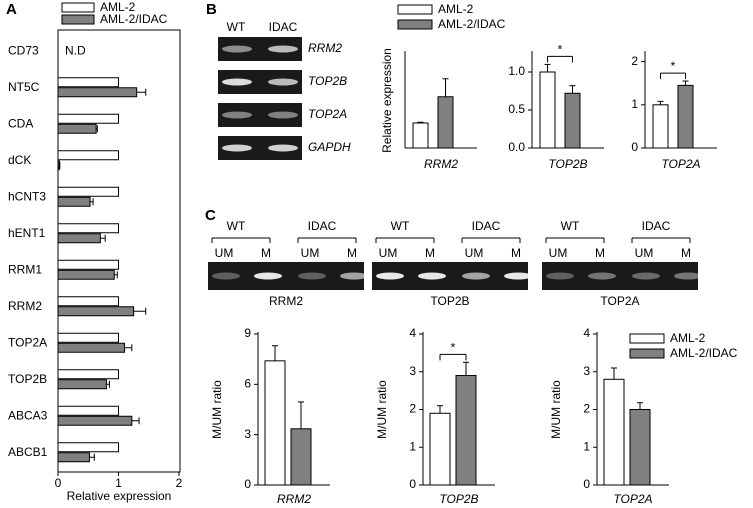  I want to click on annotation: *, so click(560, 50).